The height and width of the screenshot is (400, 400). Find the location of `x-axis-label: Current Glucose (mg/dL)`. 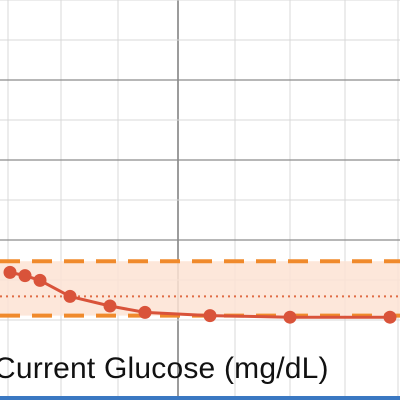

x-axis-label: Current Glucose (mg/dL) is located at coordinates (164, 368).